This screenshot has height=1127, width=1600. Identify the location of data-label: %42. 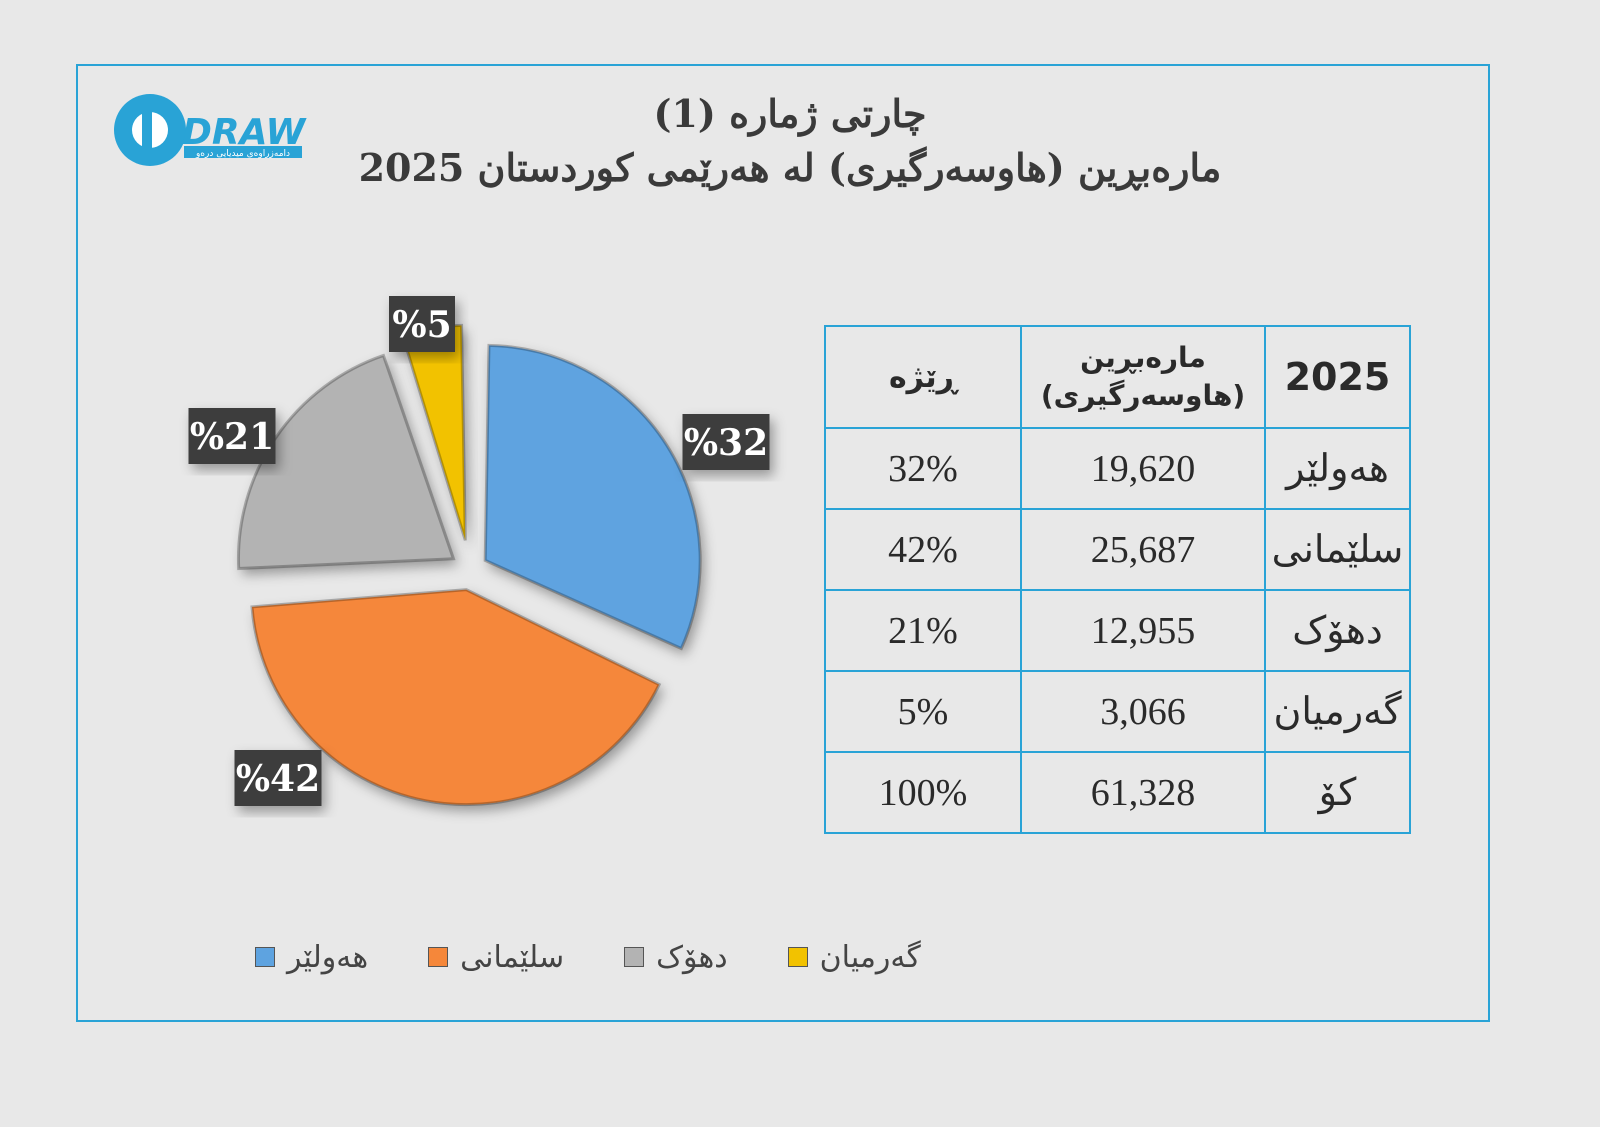
(278, 779).